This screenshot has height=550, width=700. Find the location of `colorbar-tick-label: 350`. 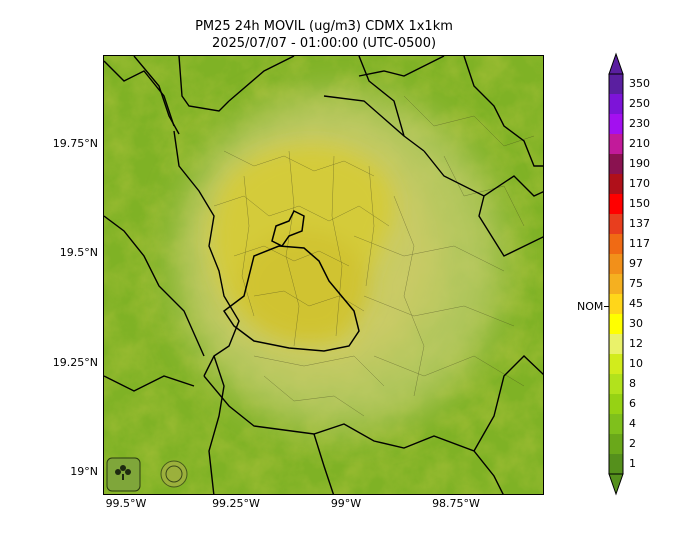

colorbar-tick-label: 350 is located at coordinates (639, 83).